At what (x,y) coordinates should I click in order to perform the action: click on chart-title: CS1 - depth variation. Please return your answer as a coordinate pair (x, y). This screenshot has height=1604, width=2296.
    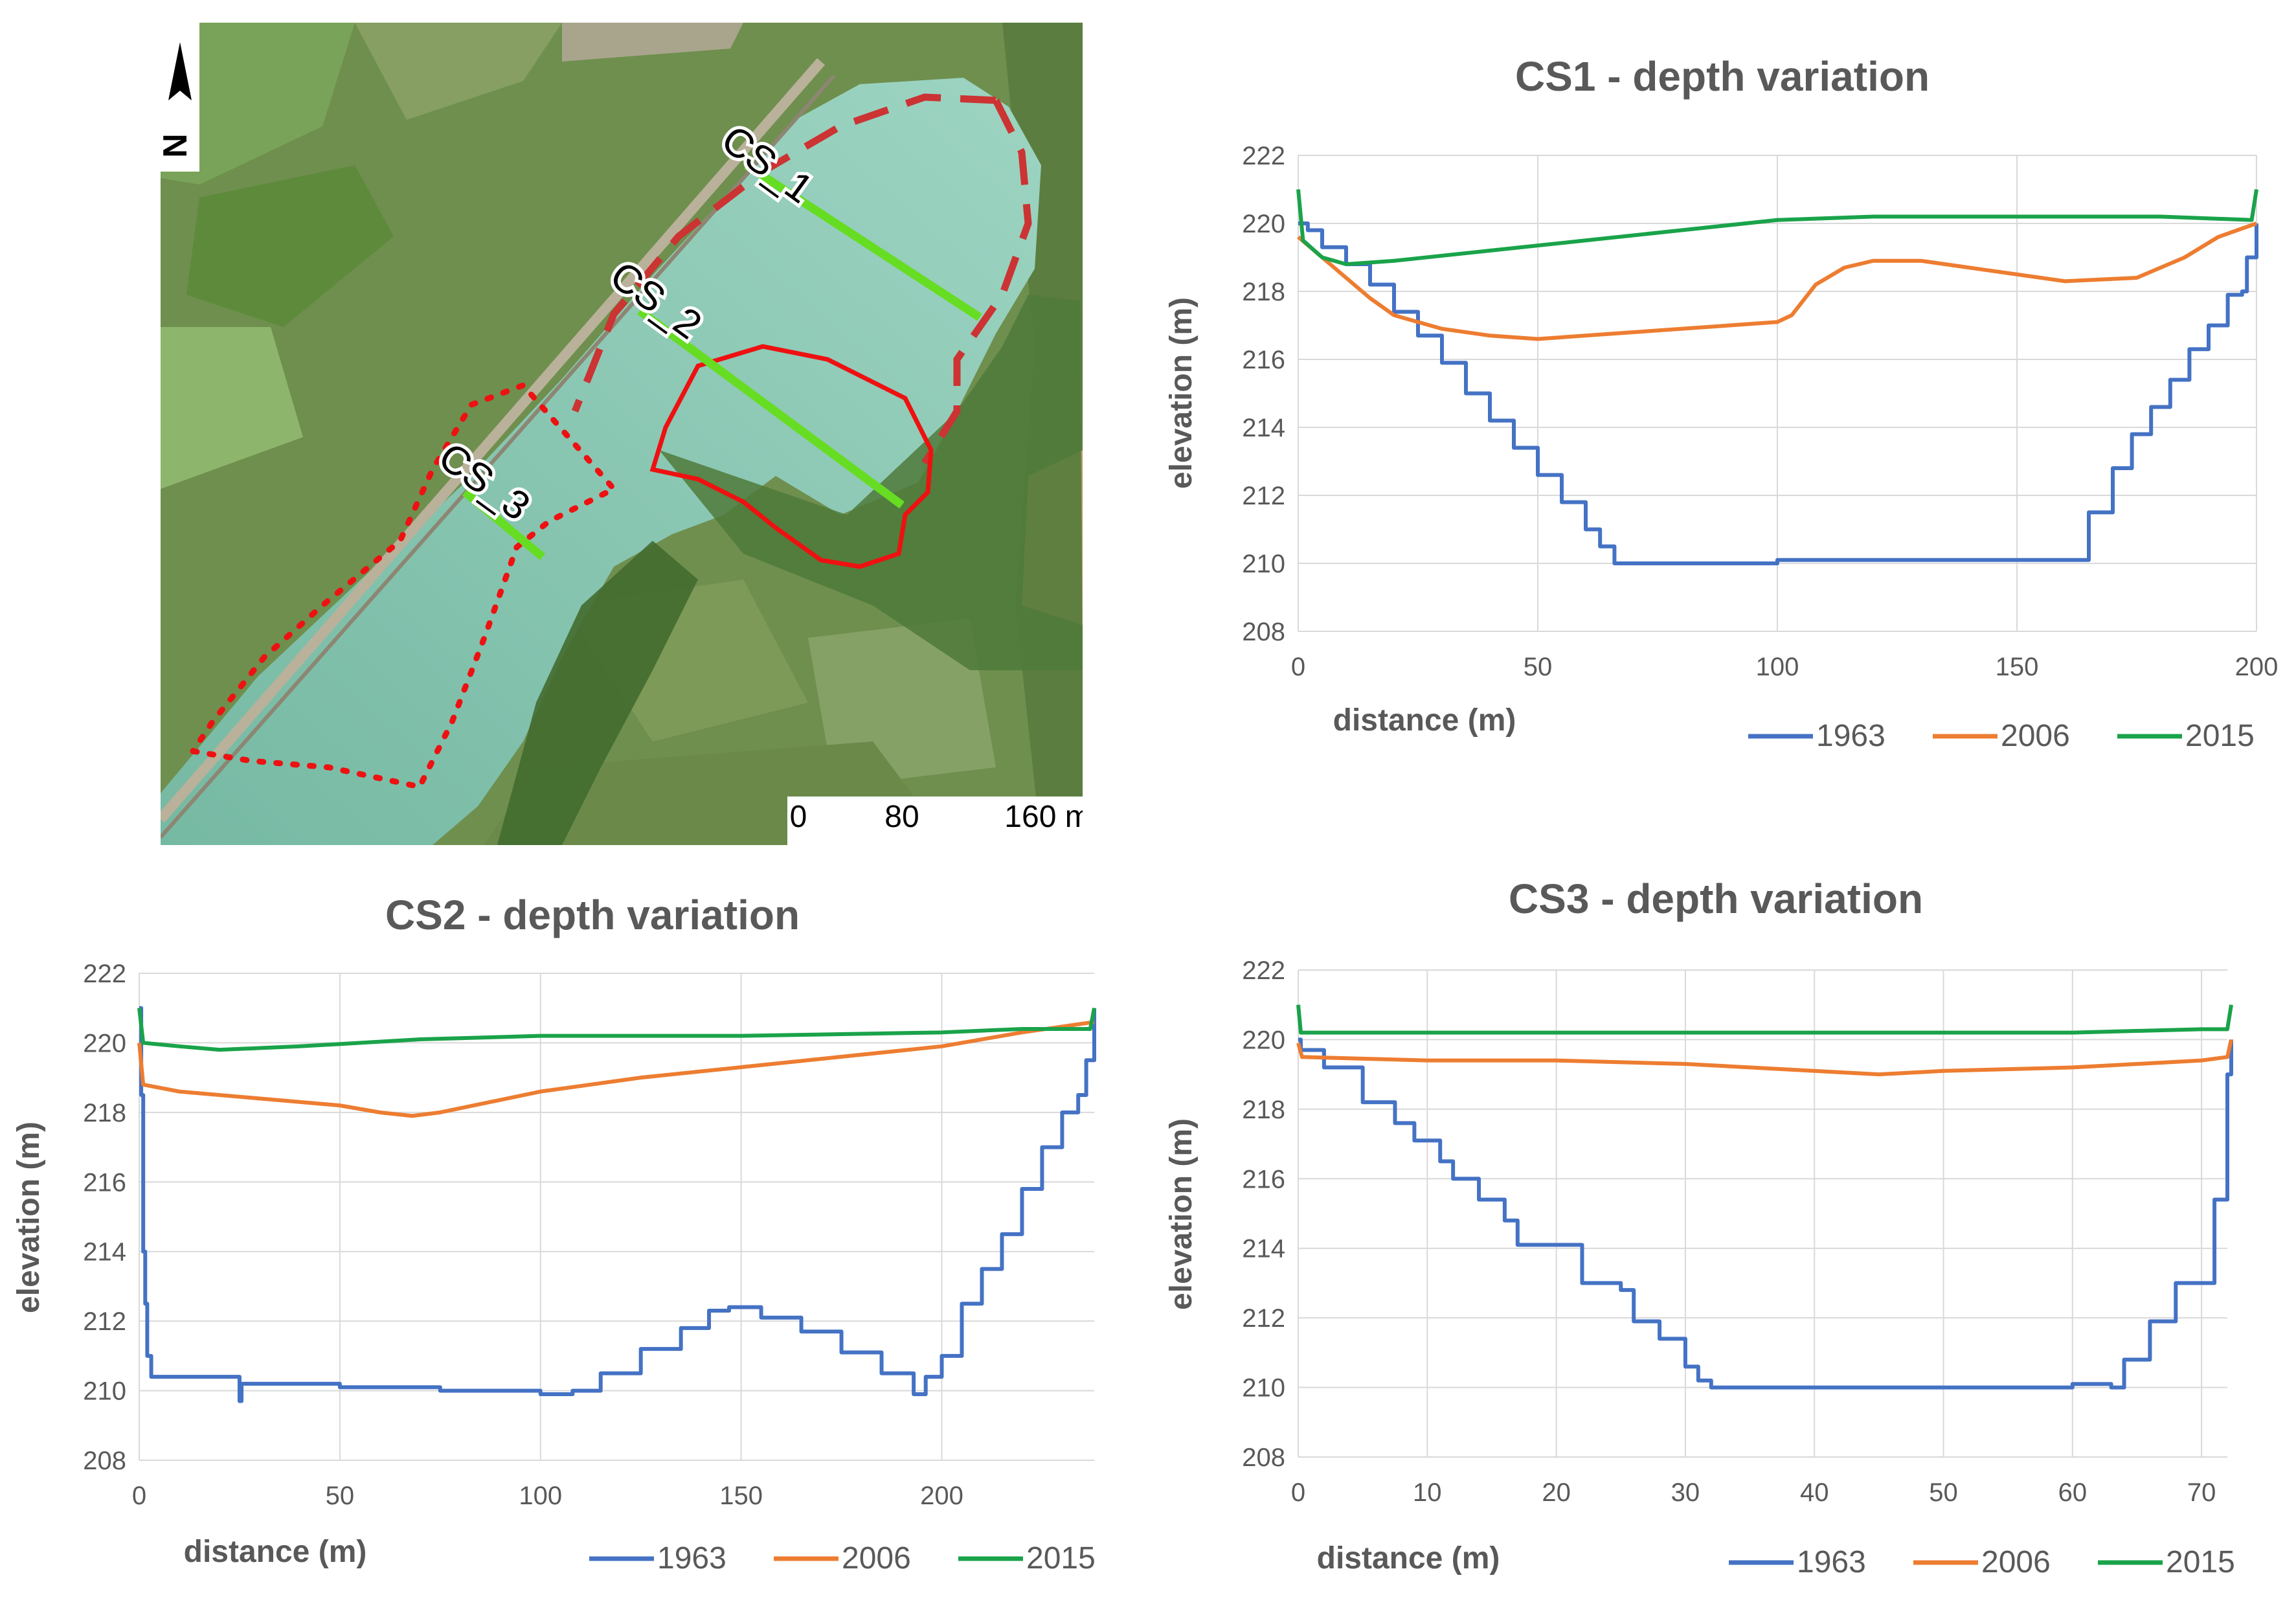
    Looking at the image, I should click on (1722, 76).